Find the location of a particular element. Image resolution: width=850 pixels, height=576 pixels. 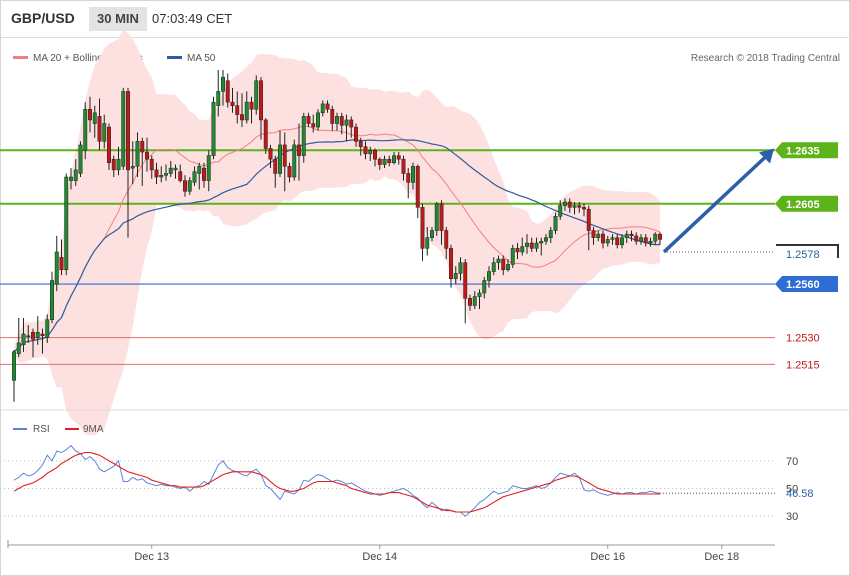

chart-header: GBP/USD 30 MIN 07:03:49 CET is located at coordinates (425, 18).